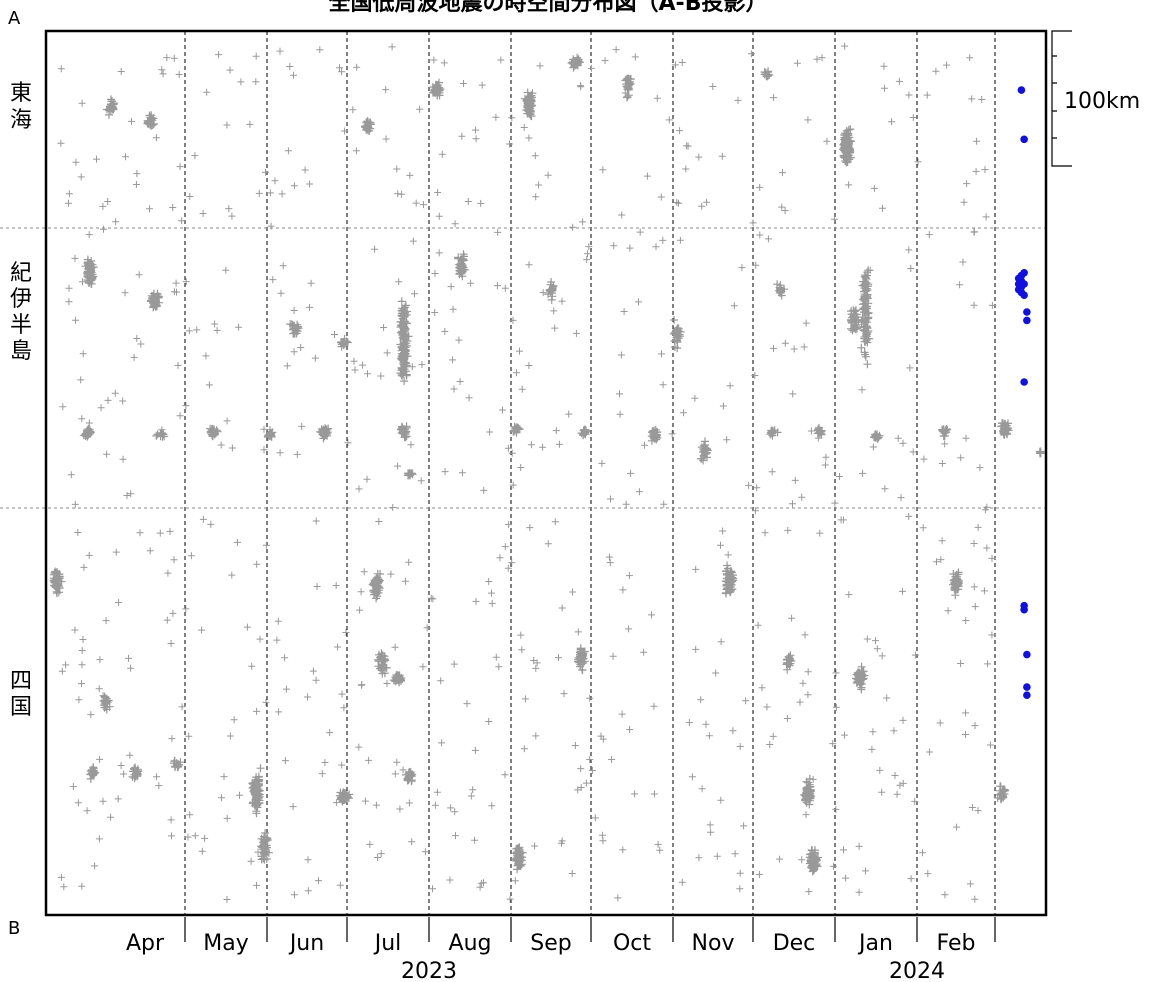 The image size is (1152, 982). Describe the element at coordinates (470, 943) in the screenshot. I see `month-label: Aug` at that location.